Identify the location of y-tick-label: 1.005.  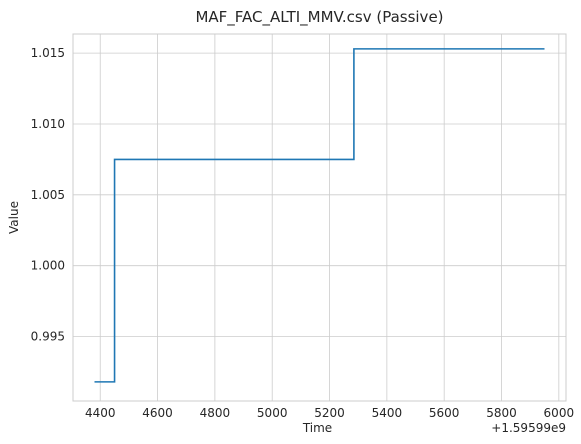
(48, 195).